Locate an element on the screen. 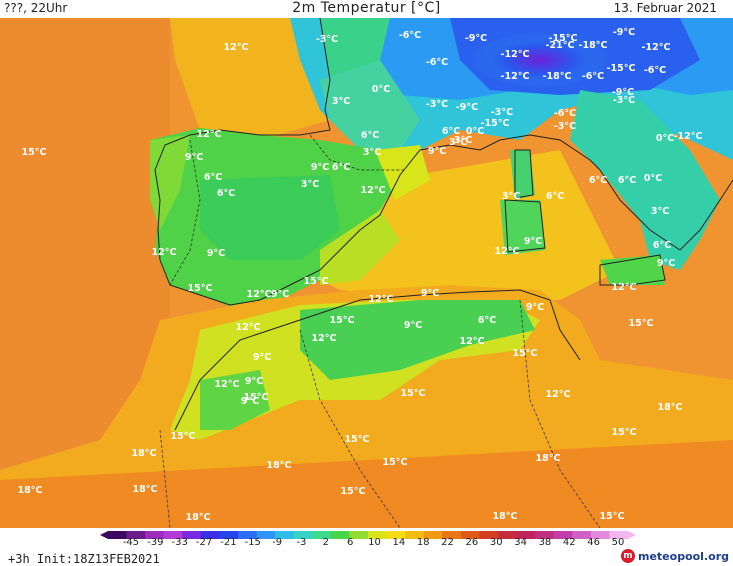 This screenshot has width=733, height=566. meseta-region is located at coordinates (270, 217).